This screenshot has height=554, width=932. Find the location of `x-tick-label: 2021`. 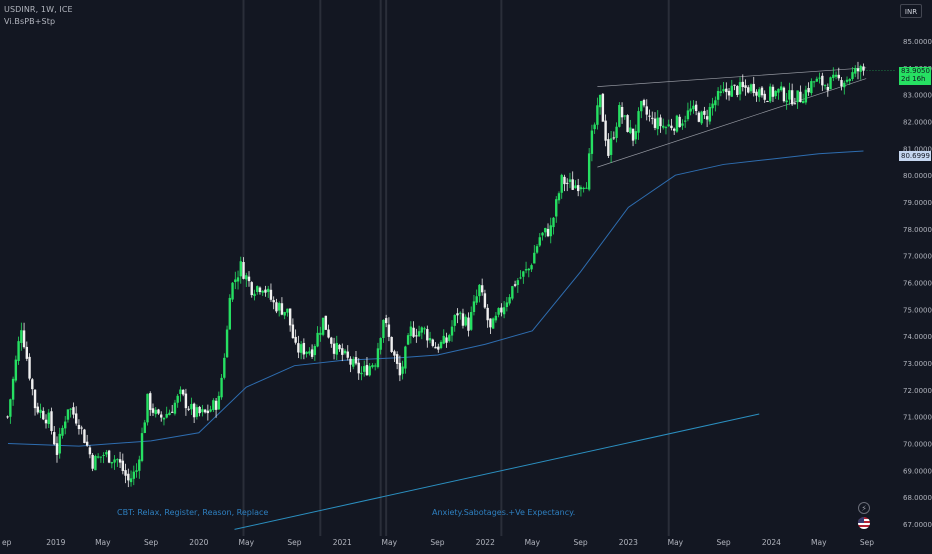

x-tick-label: 2021 is located at coordinates (342, 542).